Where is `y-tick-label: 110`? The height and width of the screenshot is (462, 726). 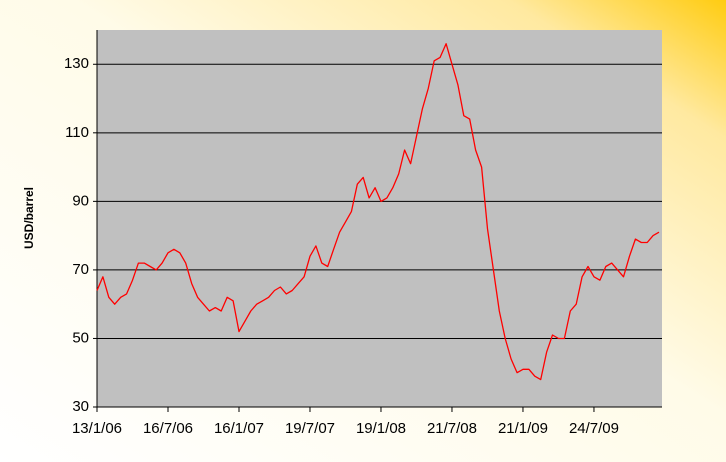 y-tick-label: 110 is located at coordinates (77, 132).